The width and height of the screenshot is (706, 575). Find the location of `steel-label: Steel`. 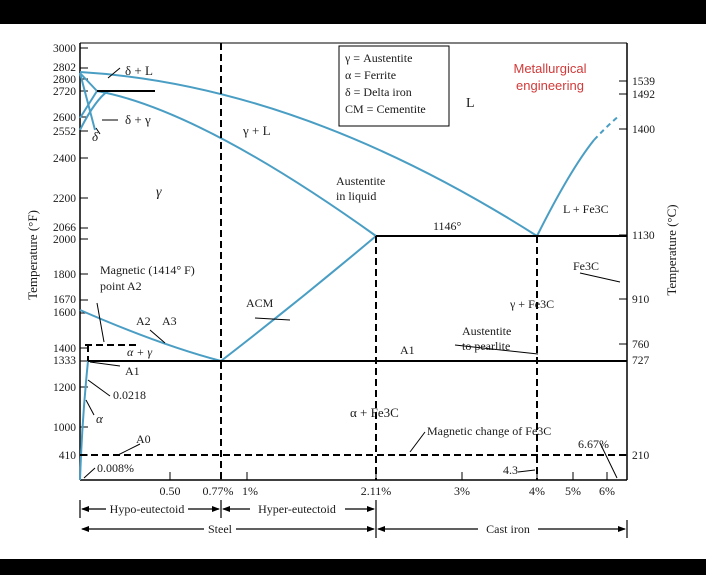

steel-label: Steel is located at coordinates (220, 529).